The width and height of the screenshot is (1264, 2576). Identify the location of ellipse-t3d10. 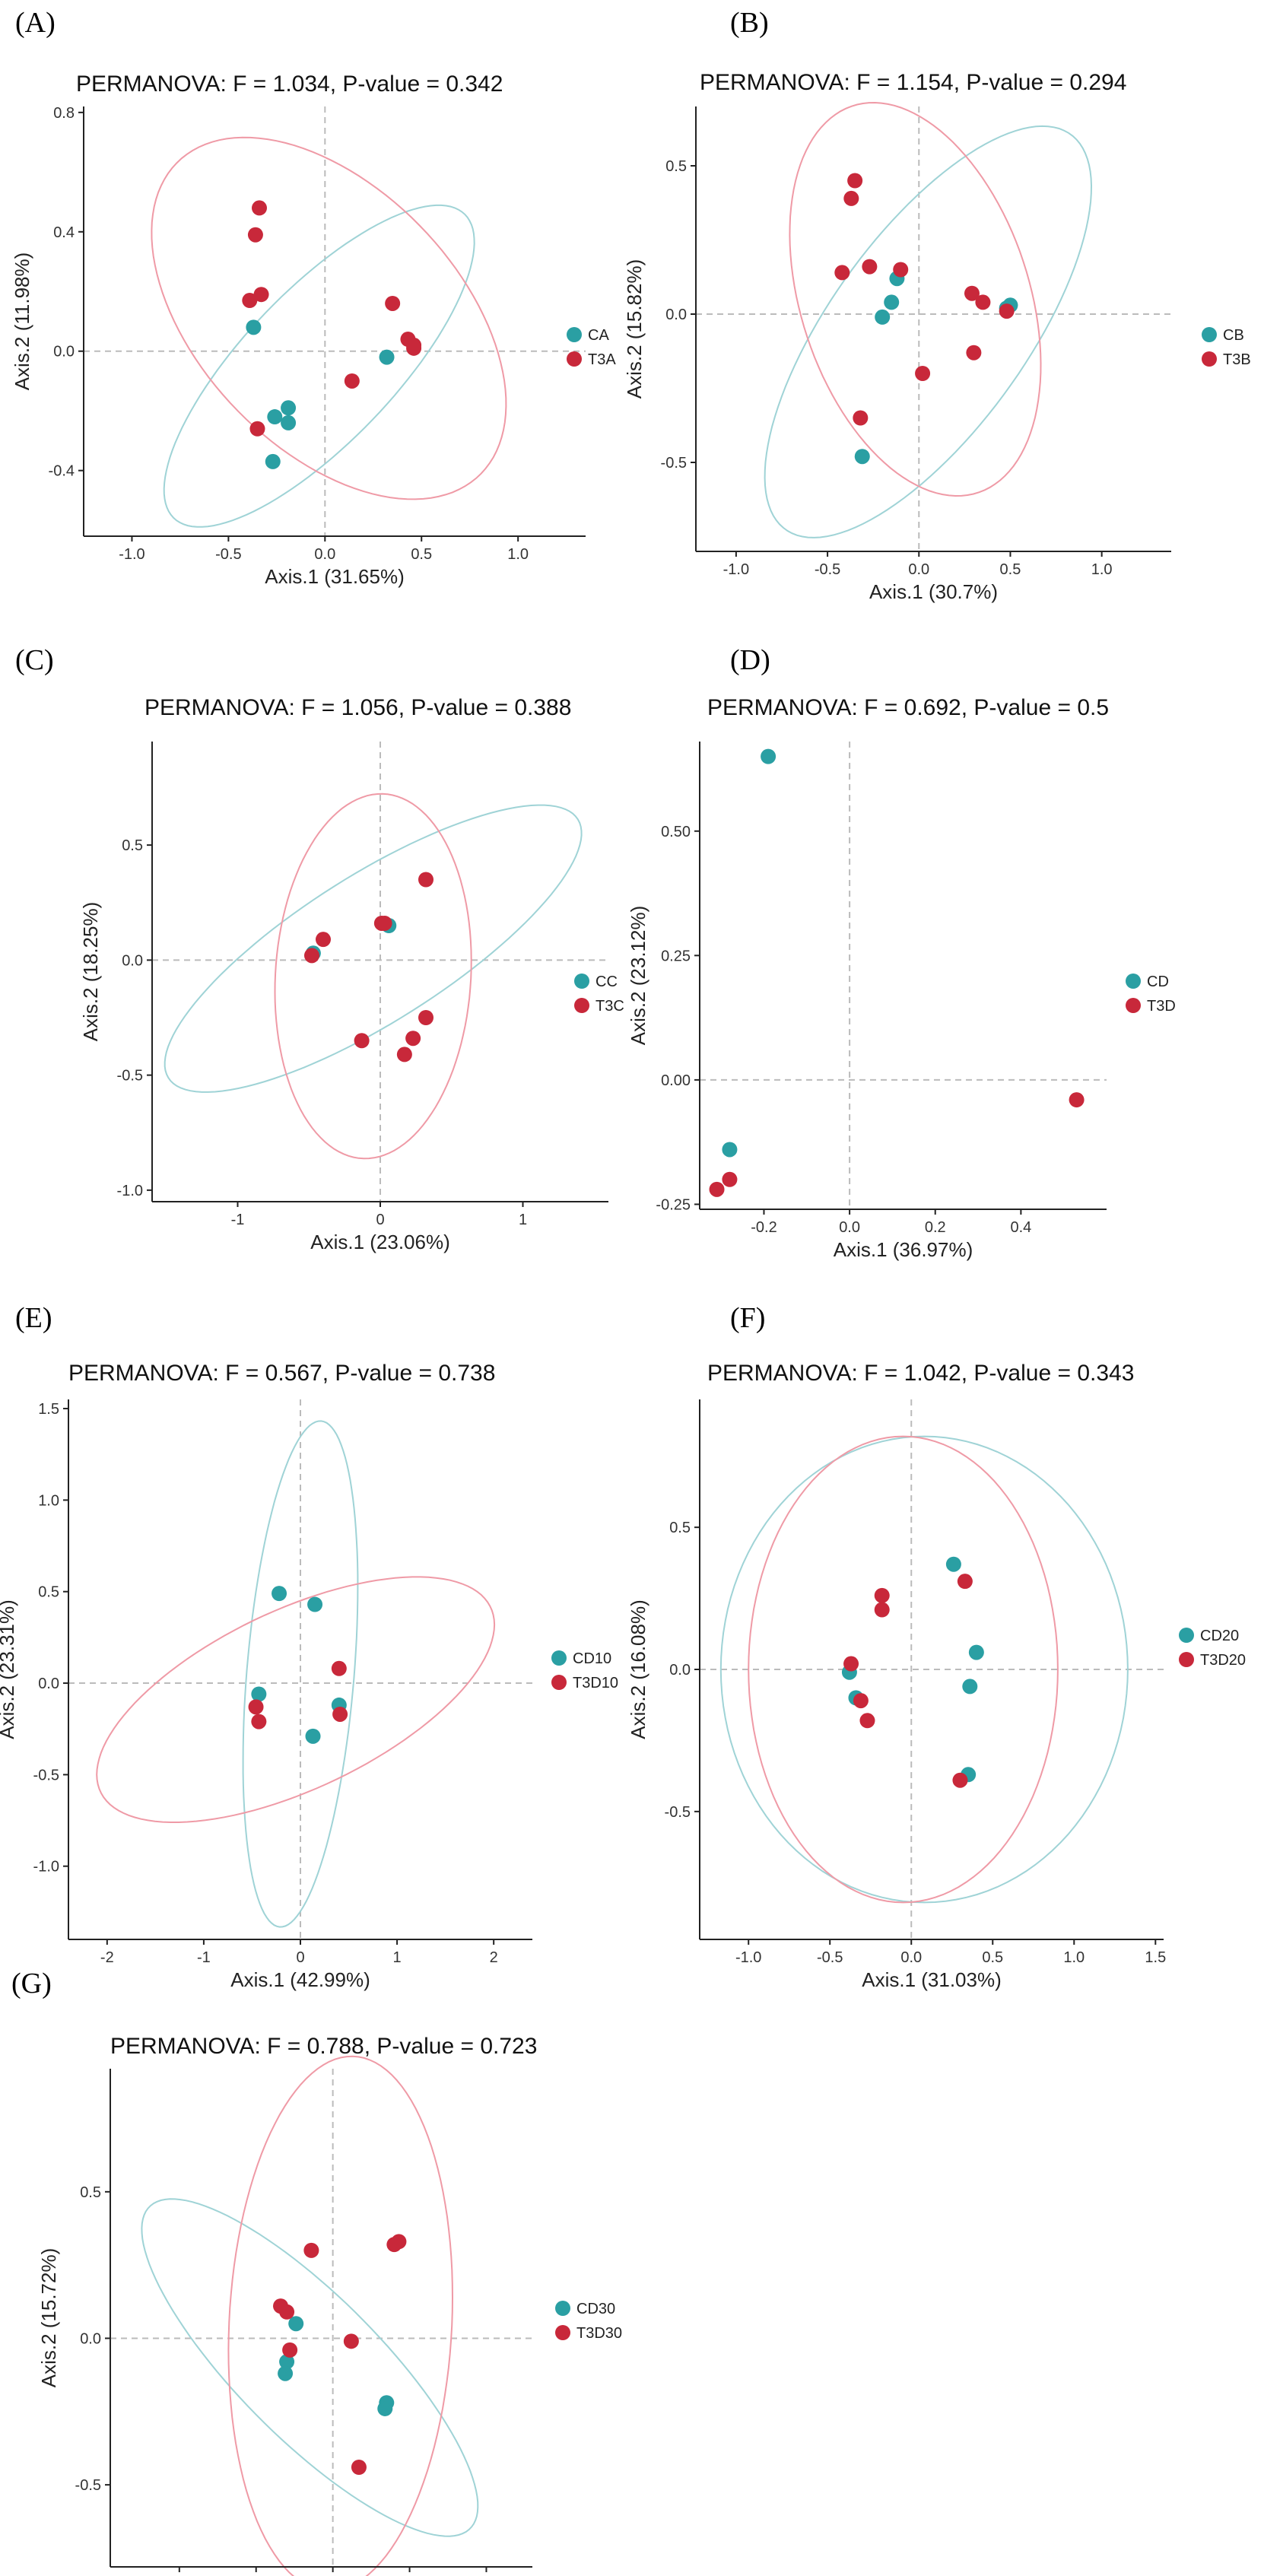
(296, 1699).